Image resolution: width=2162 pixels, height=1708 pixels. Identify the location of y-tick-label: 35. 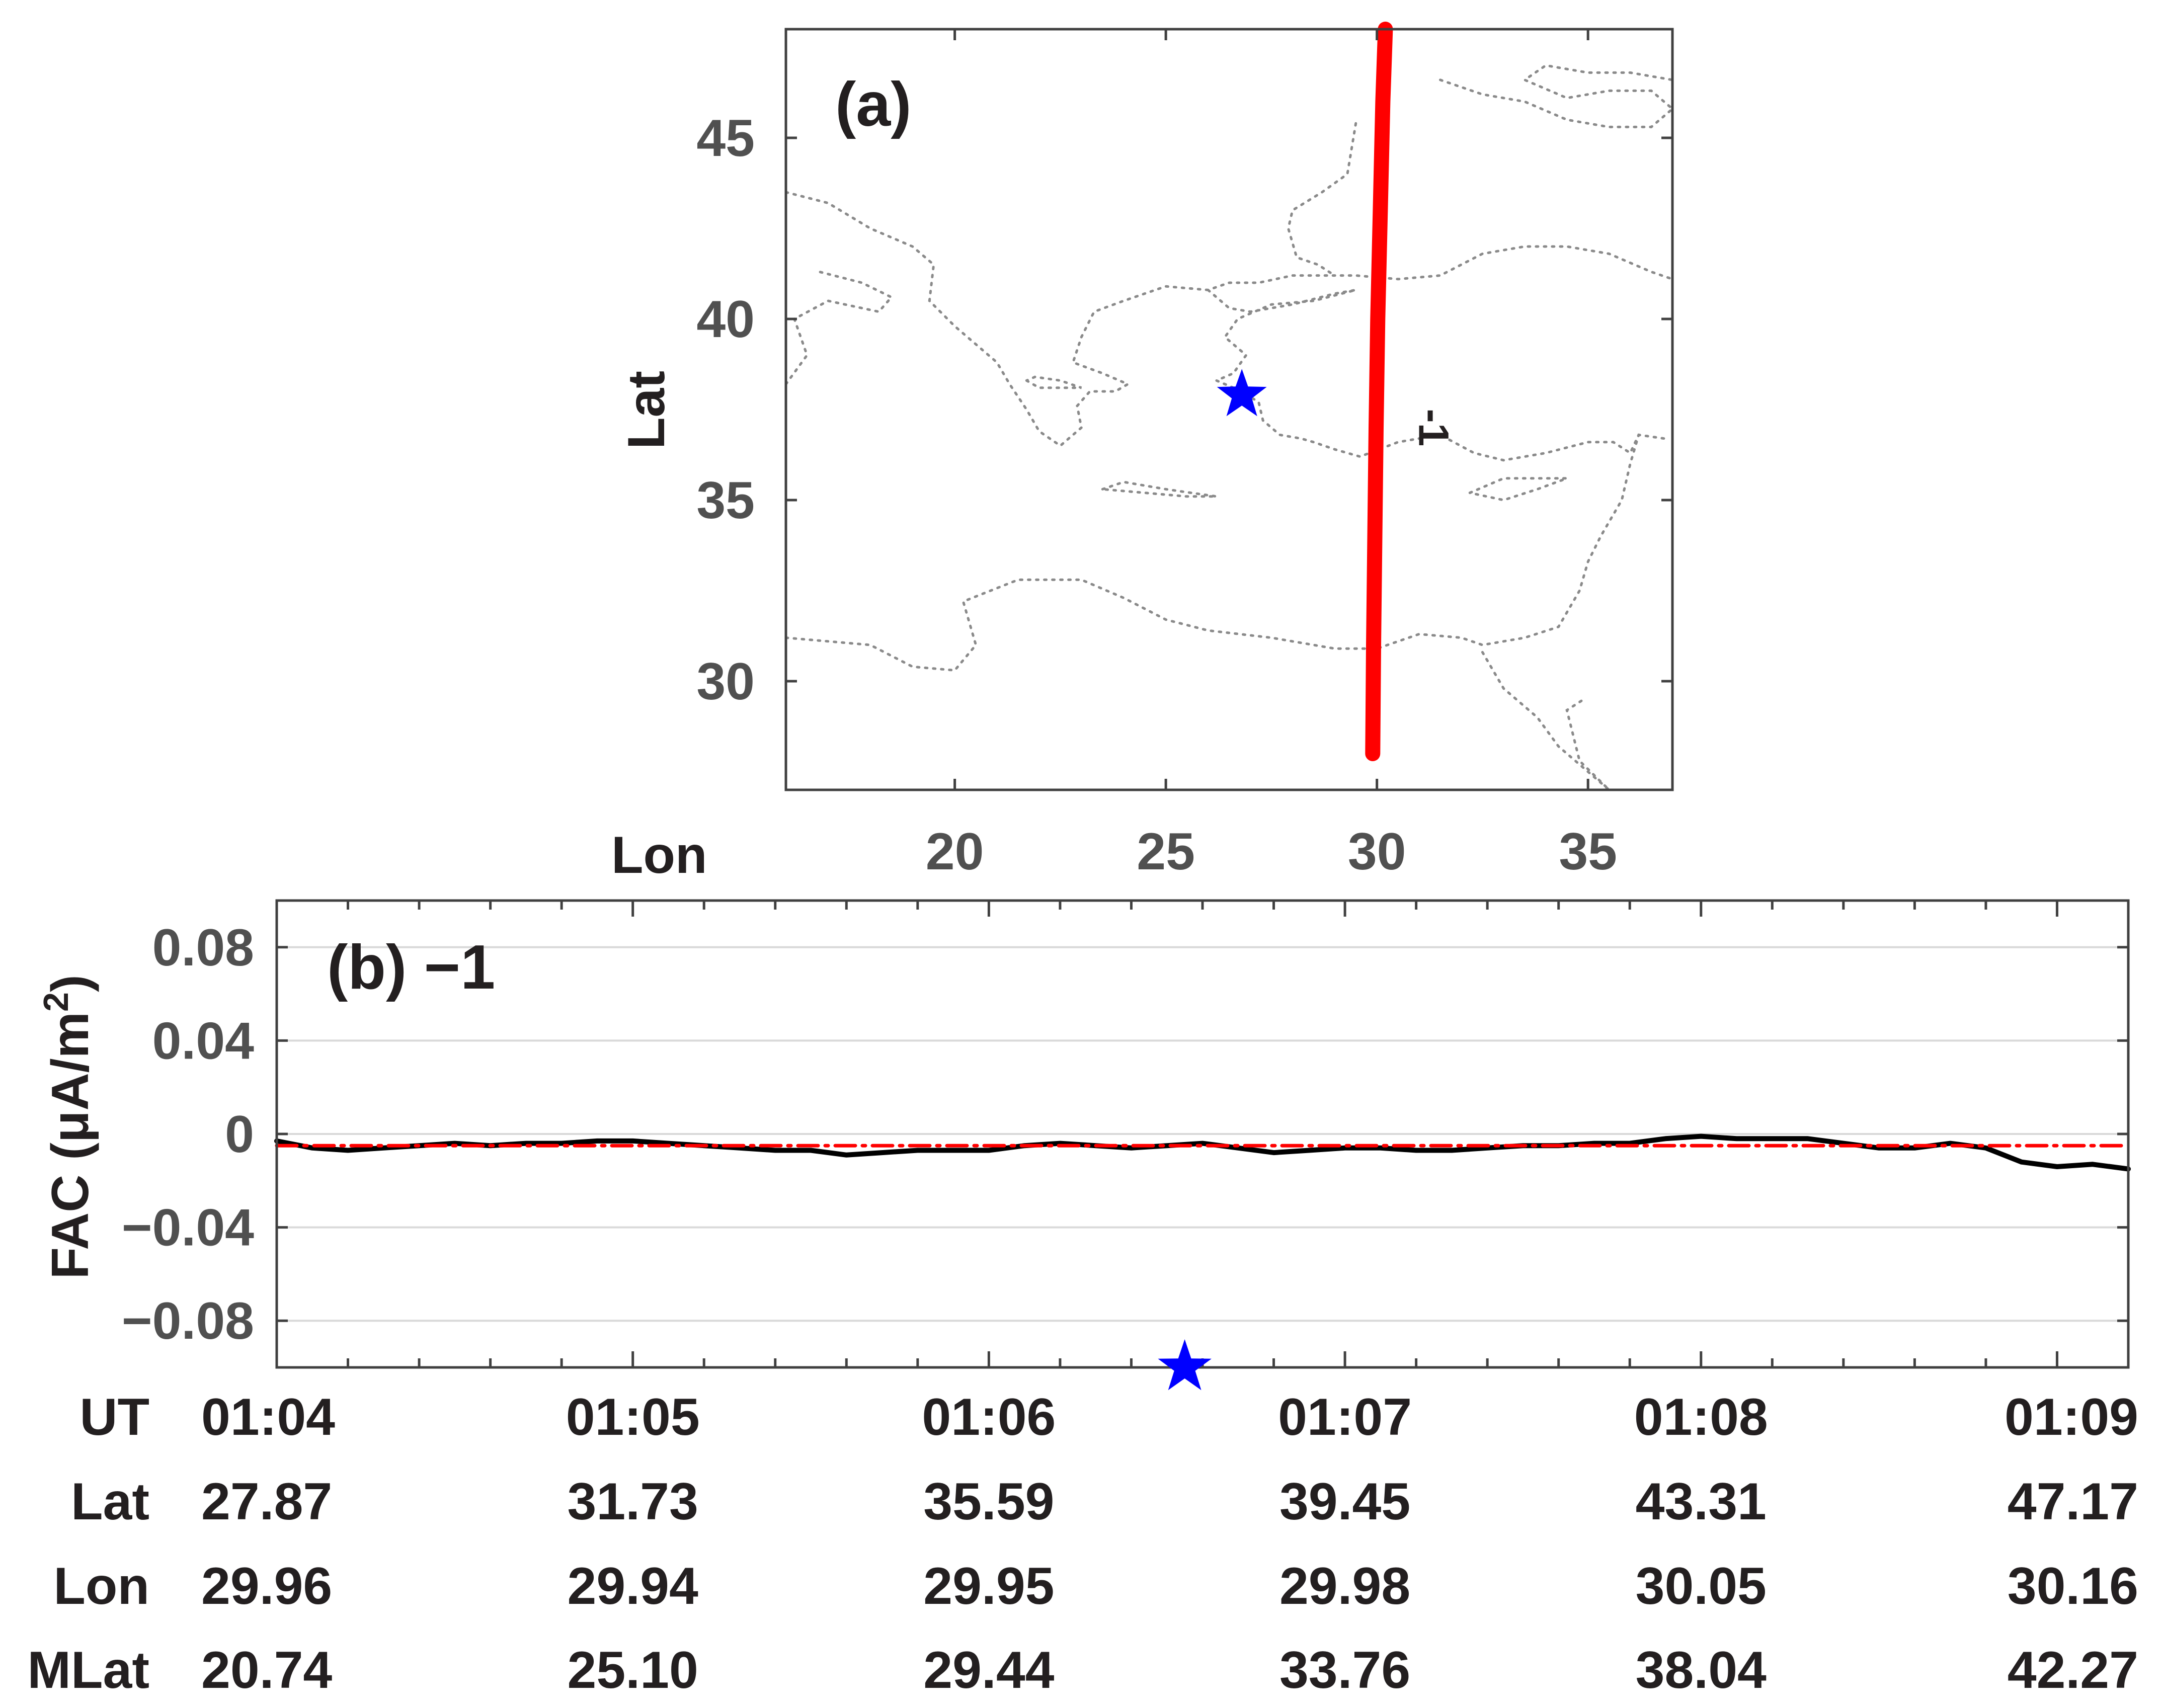
(726, 500).